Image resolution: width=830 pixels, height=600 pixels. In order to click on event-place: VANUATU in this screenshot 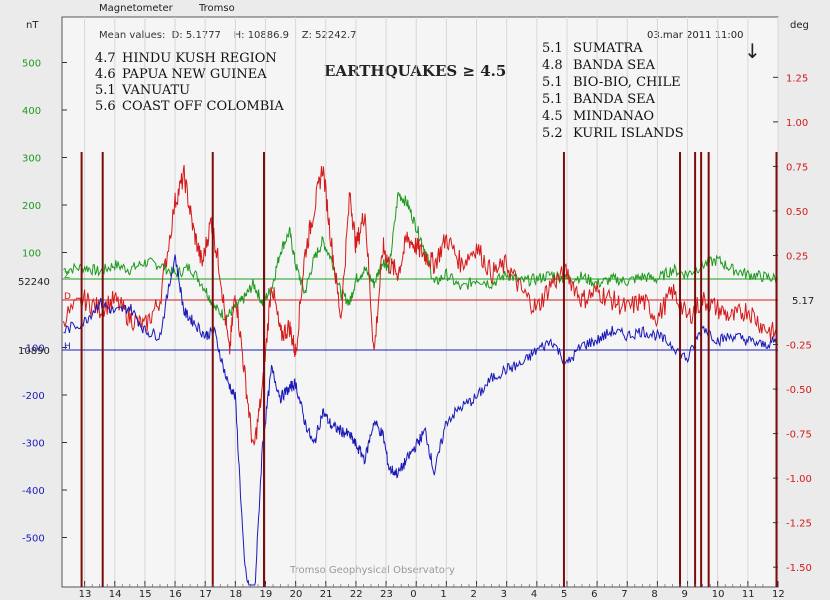, I will do `click(155, 90)`.